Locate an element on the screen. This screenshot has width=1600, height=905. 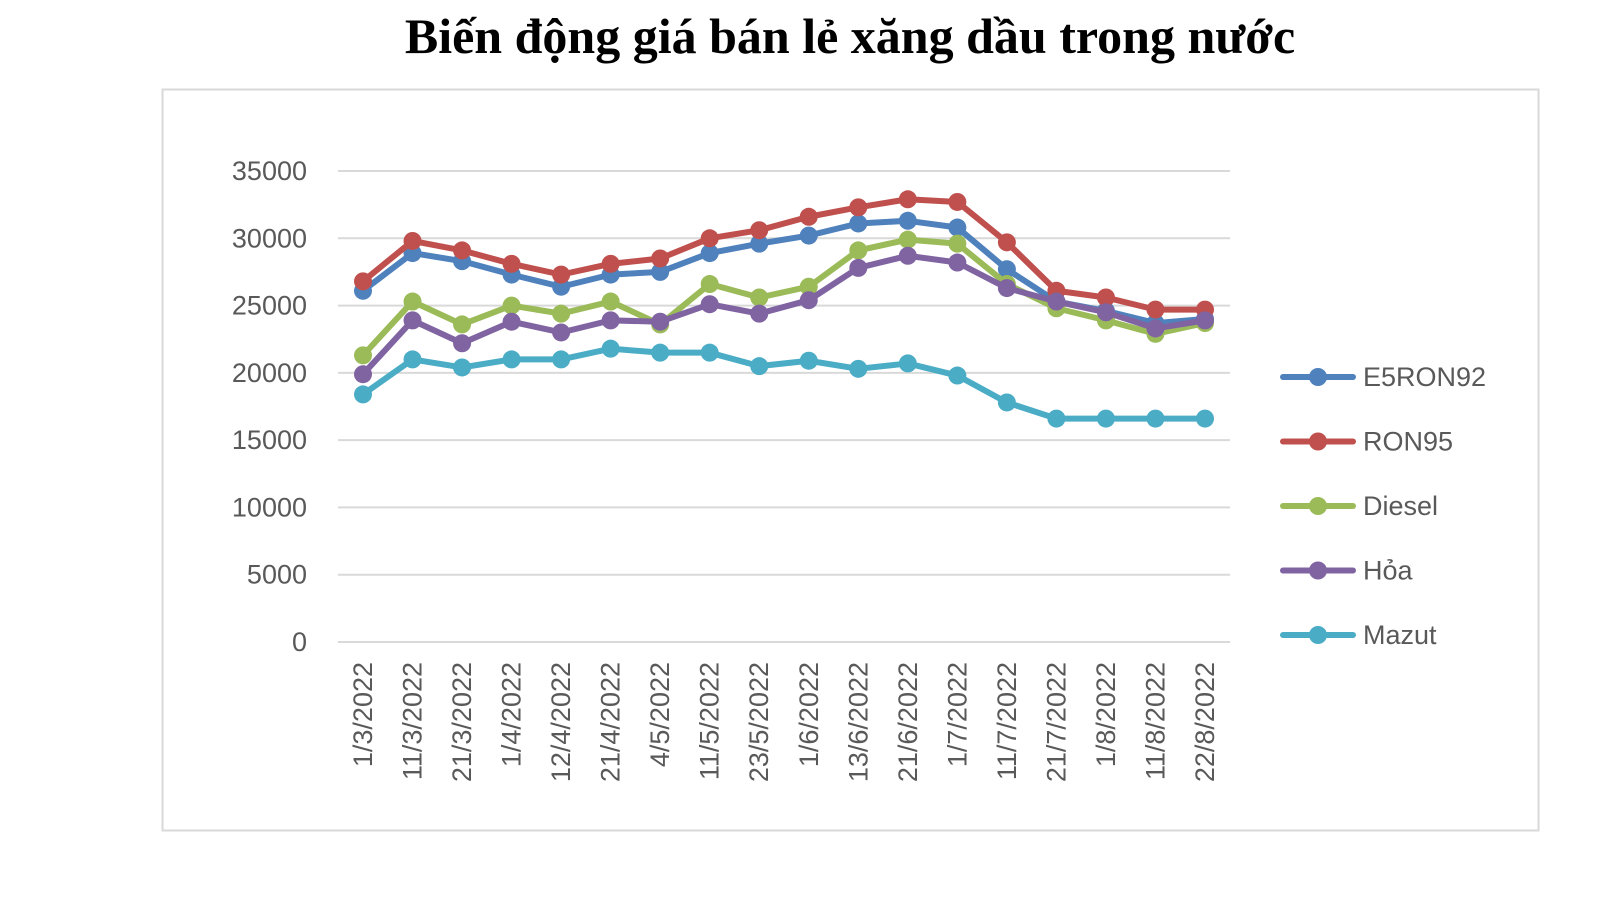
x-tick-label: 1/6/2022 is located at coordinates (809, 714).